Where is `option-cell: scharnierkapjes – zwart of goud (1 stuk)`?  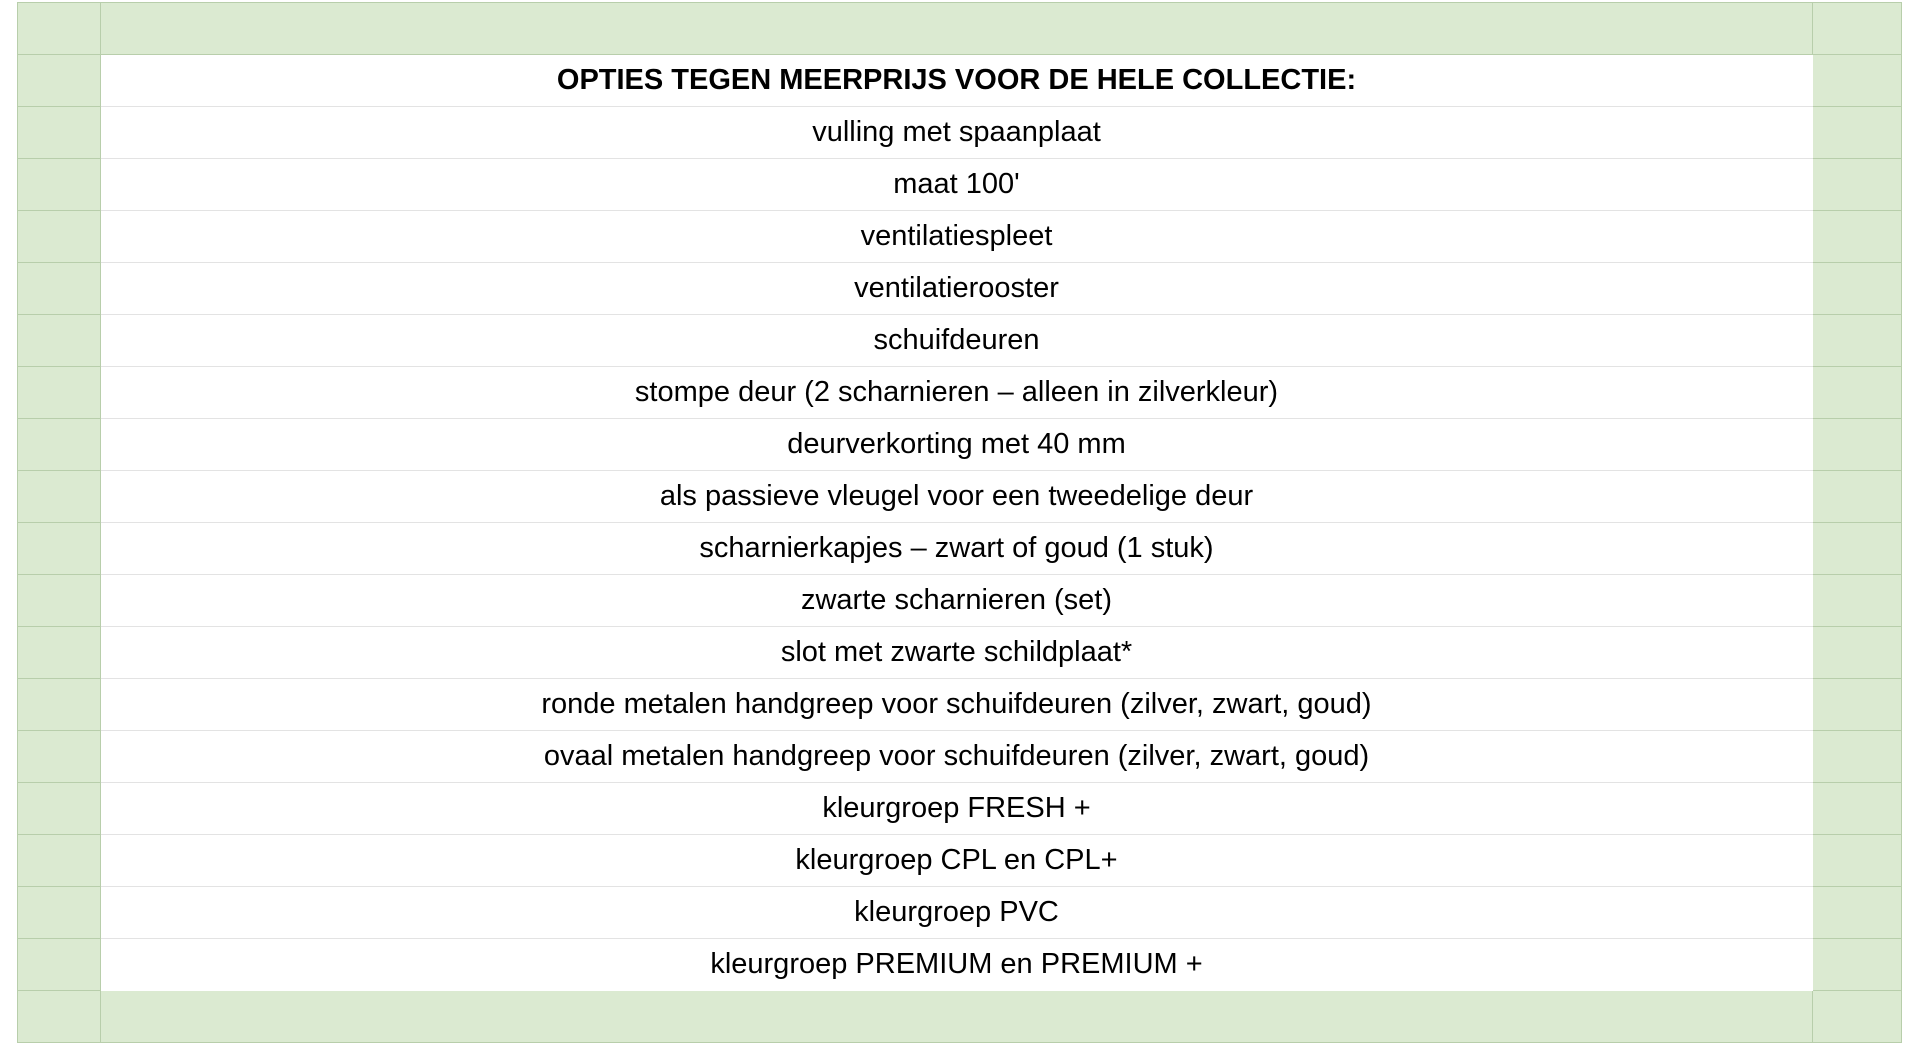 option-cell: scharnierkapjes – zwart of goud (1 stuk) is located at coordinates (956, 548).